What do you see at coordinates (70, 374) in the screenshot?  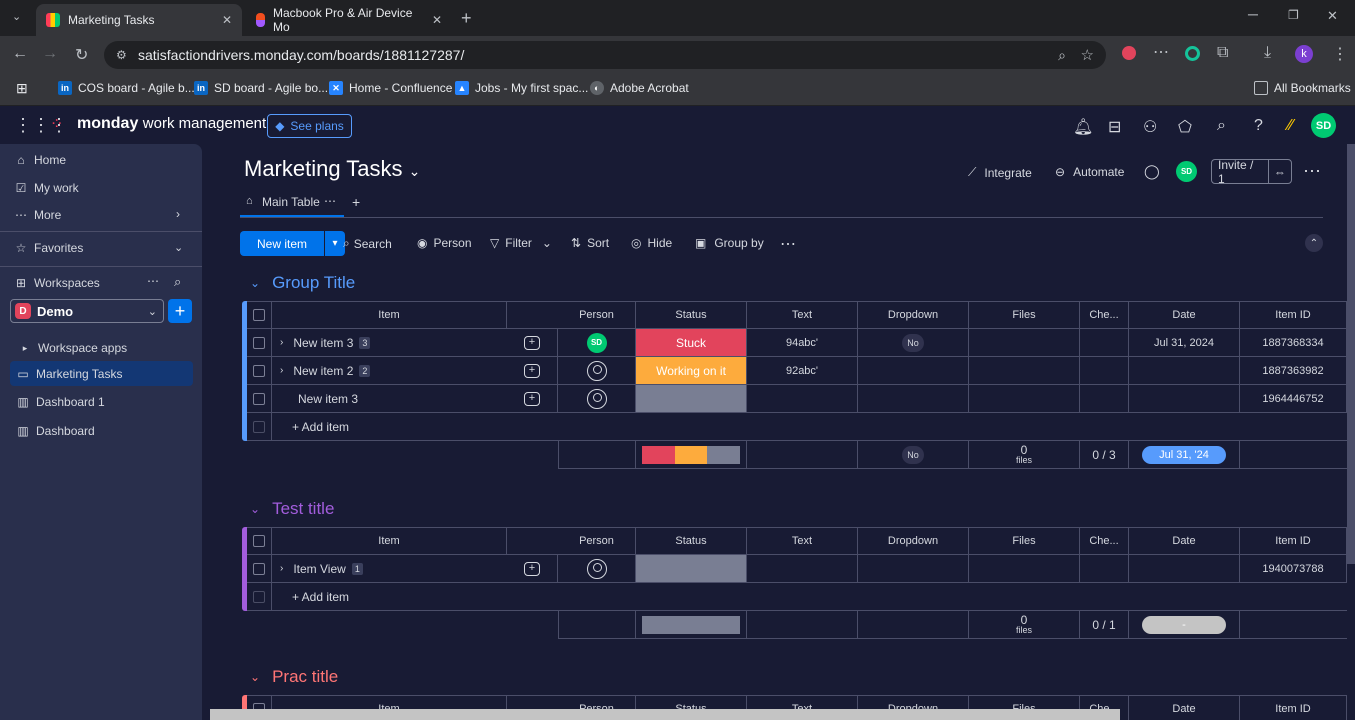 I see `sidebar-board-marketing-tasks: ▭ Marketing Tasks` at bounding box center [70, 374].